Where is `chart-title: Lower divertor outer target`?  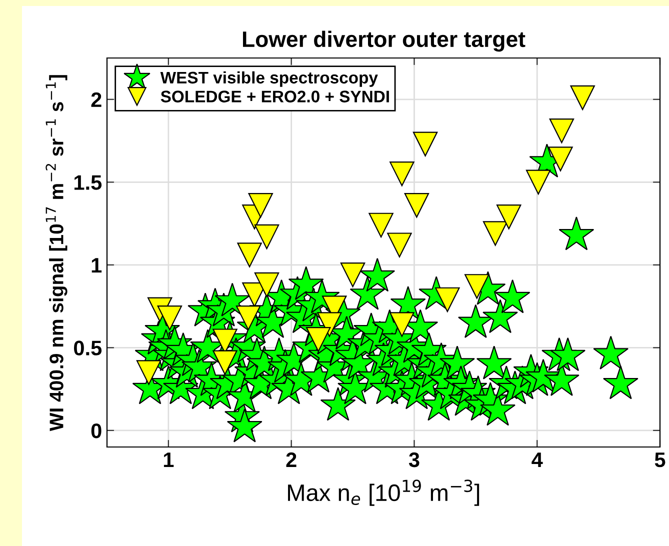
chart-title: Lower divertor outer target is located at coordinates (384, 41).